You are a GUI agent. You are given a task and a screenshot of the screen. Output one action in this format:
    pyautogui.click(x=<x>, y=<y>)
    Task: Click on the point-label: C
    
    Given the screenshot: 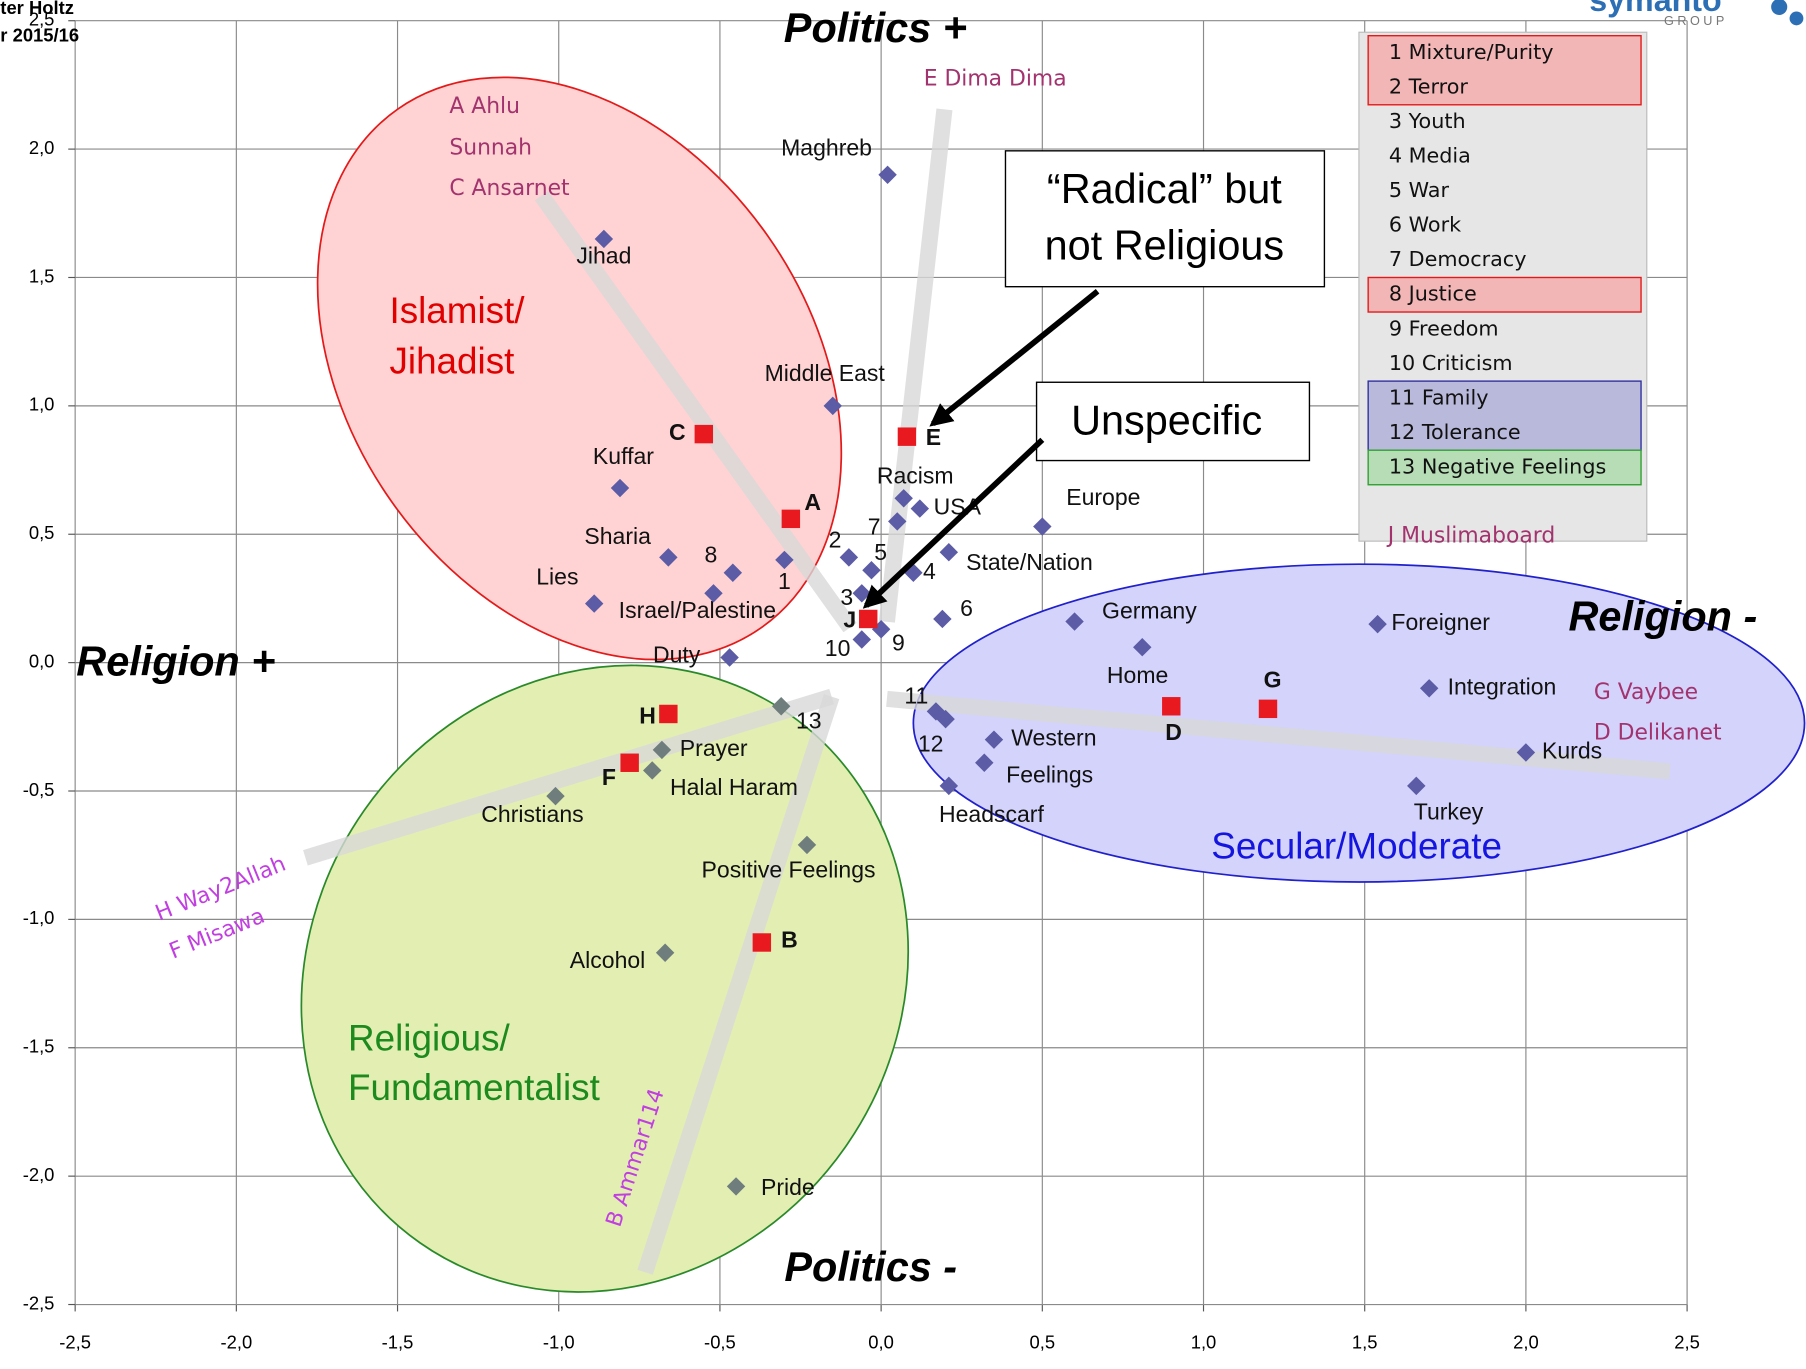 What is the action you would take?
    pyautogui.click(x=677, y=432)
    